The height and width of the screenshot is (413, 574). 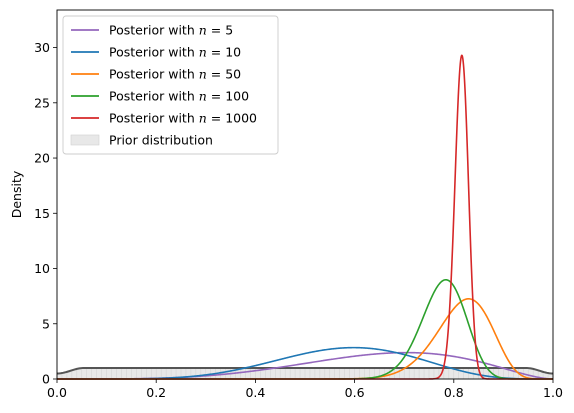 What do you see at coordinates (255, 392) in the screenshot?
I see `x-tick-label: 0.4` at bounding box center [255, 392].